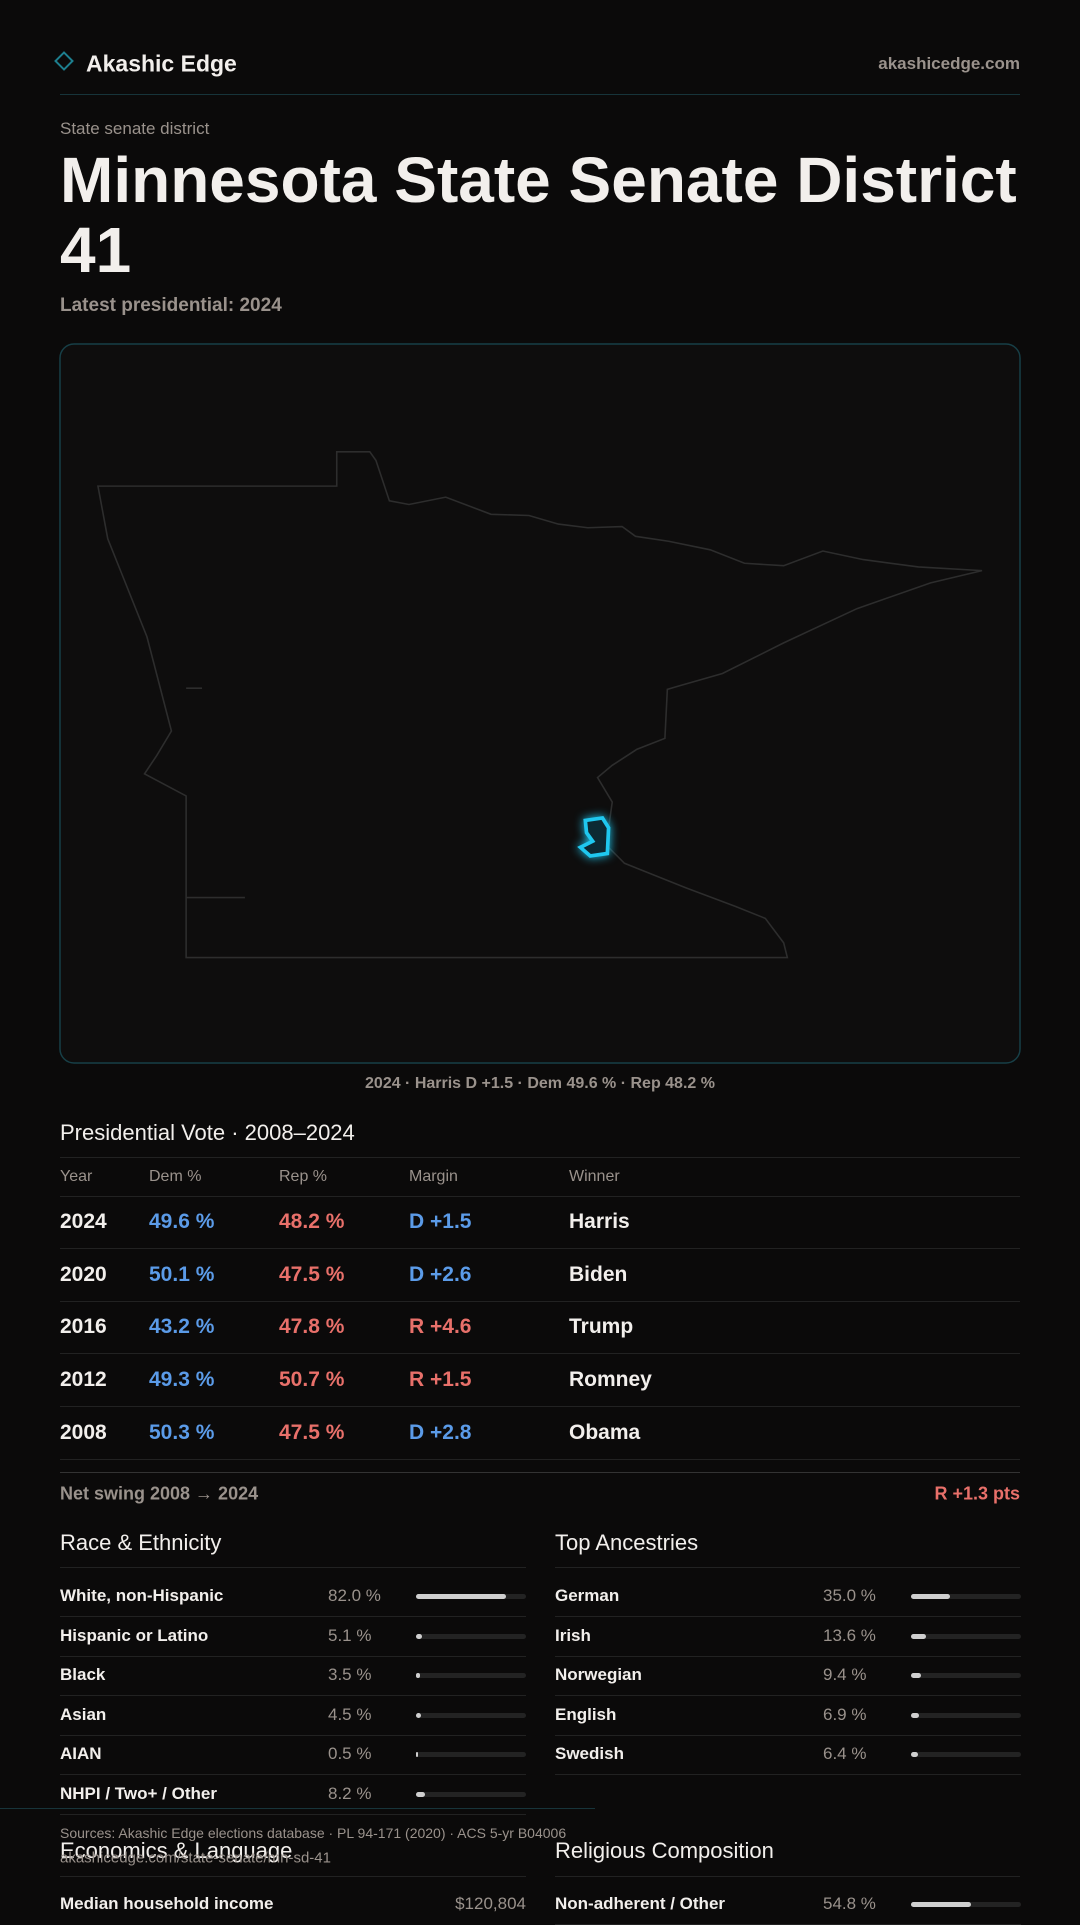 The height and width of the screenshot is (1925, 1080). I want to click on row-value: 5.1 %, so click(350, 1635).